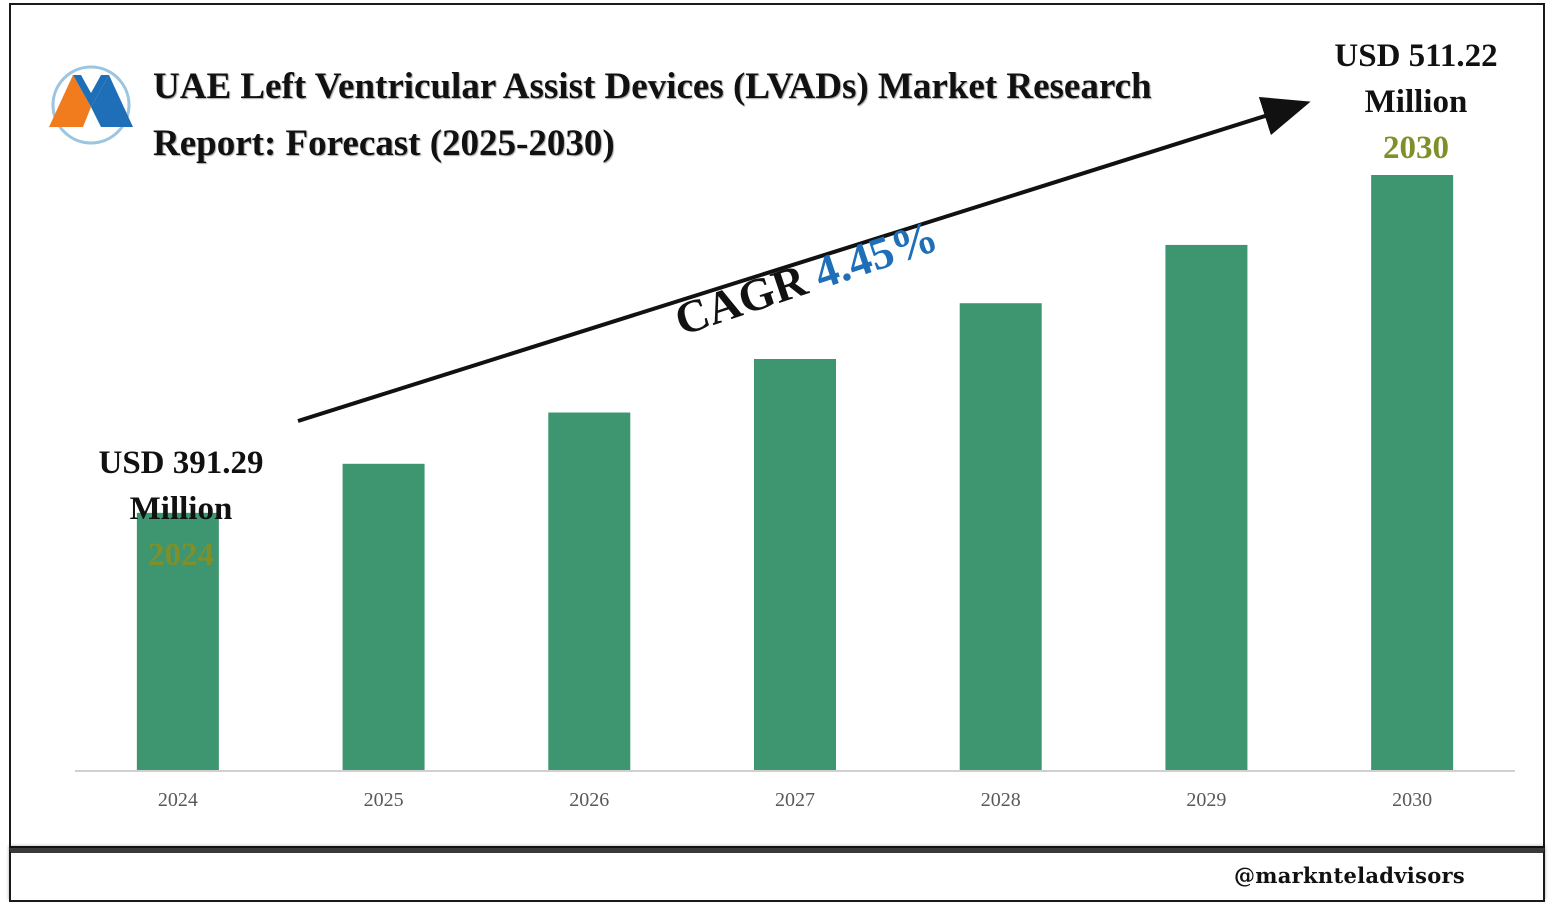  I want to click on bar-2024, so click(177, 641).